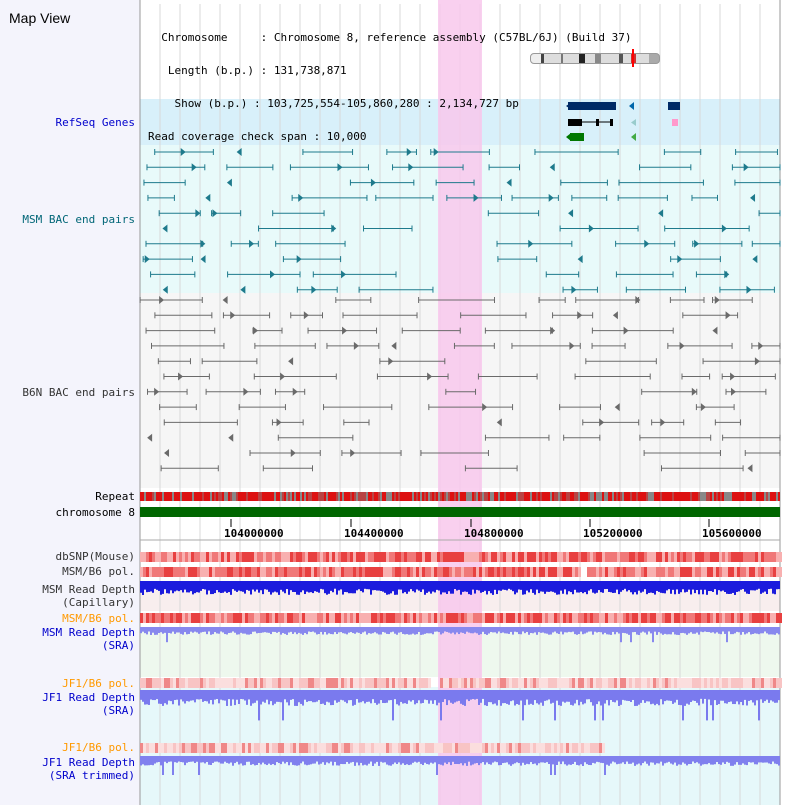  I want to click on track-label-jf1-b6-pol-2: JF1/B6 pol., so click(98, 747).